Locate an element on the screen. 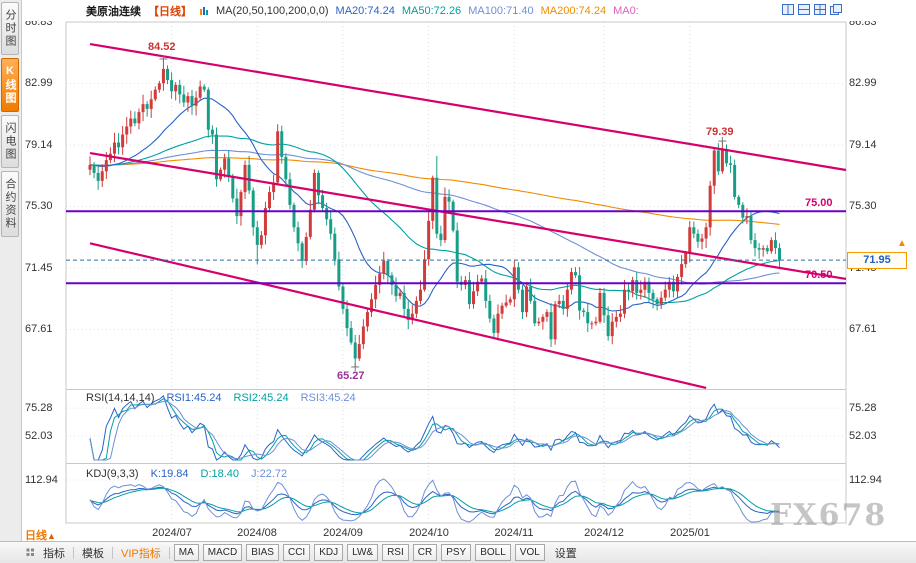  layout-grid-icon is located at coordinates (820, 11).